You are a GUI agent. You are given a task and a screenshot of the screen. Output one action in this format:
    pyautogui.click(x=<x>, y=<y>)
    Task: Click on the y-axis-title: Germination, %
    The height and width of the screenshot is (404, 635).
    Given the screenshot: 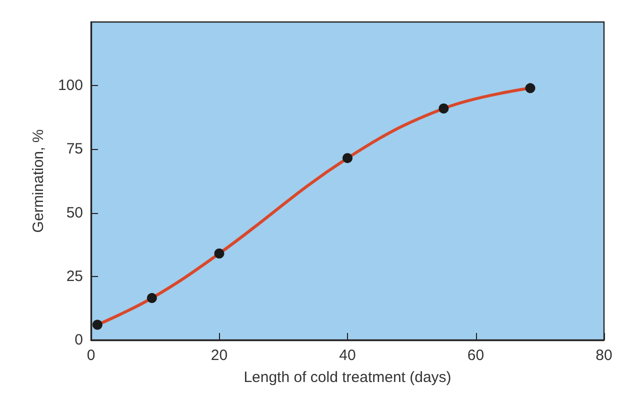 What is the action you would take?
    pyautogui.click(x=38, y=181)
    